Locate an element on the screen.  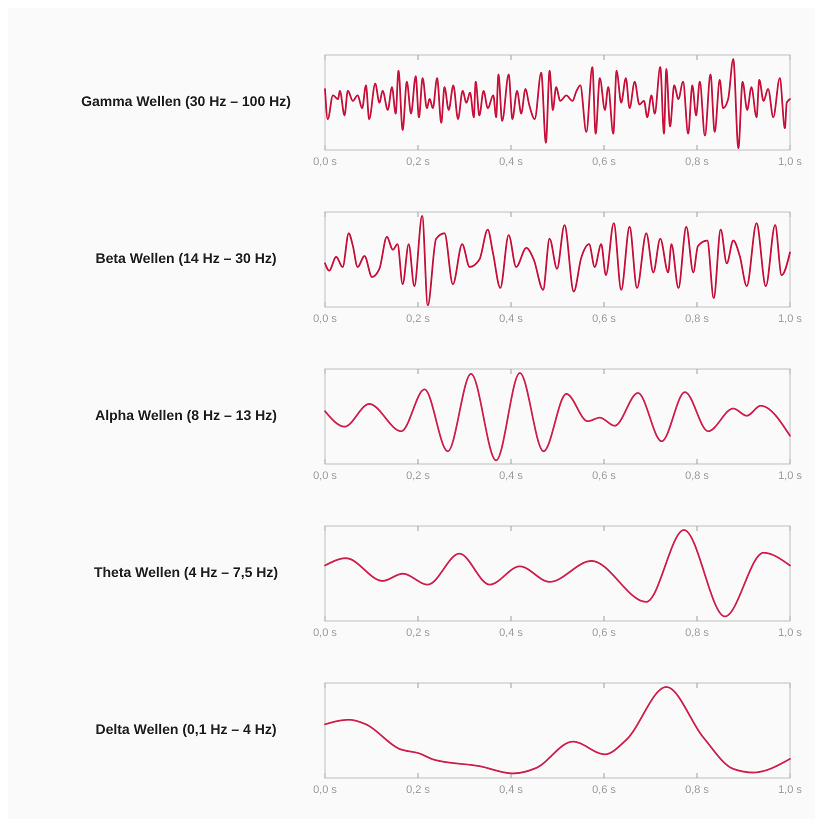
text: Beta Wellen (14 Hz – 30 Hz) is located at coordinates (186, 258).